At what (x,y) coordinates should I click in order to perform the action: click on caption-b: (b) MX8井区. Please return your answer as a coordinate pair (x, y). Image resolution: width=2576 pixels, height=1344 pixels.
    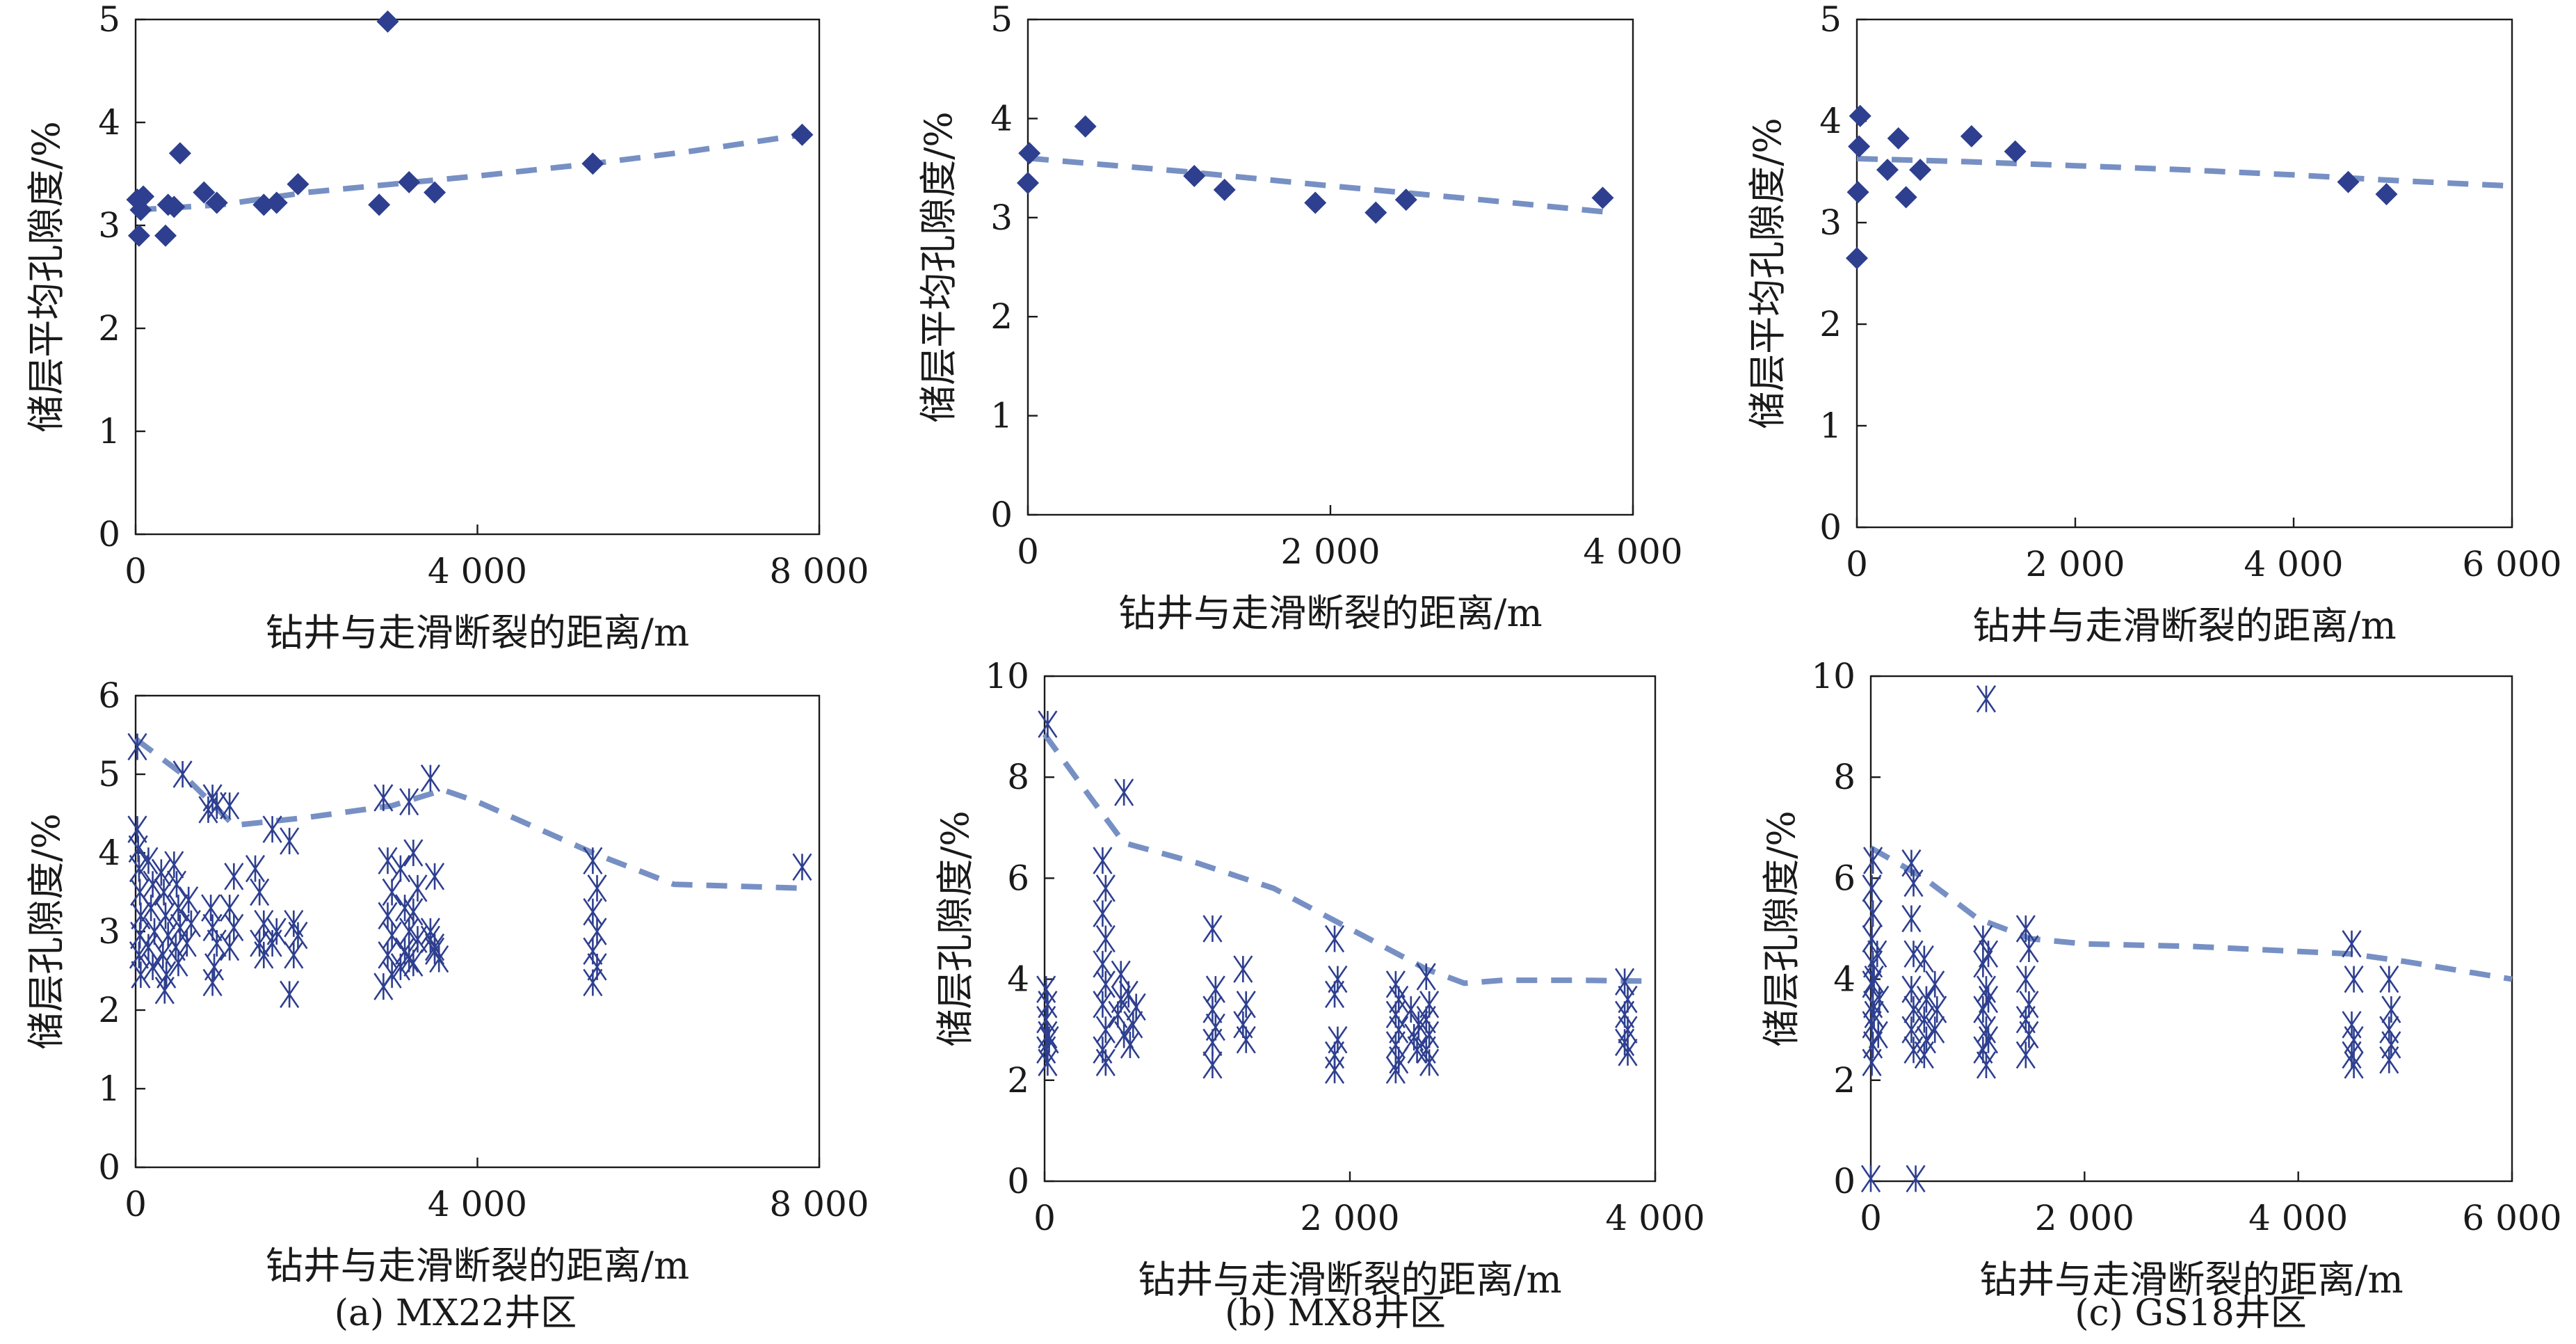
    Looking at the image, I should click on (1335, 1313).